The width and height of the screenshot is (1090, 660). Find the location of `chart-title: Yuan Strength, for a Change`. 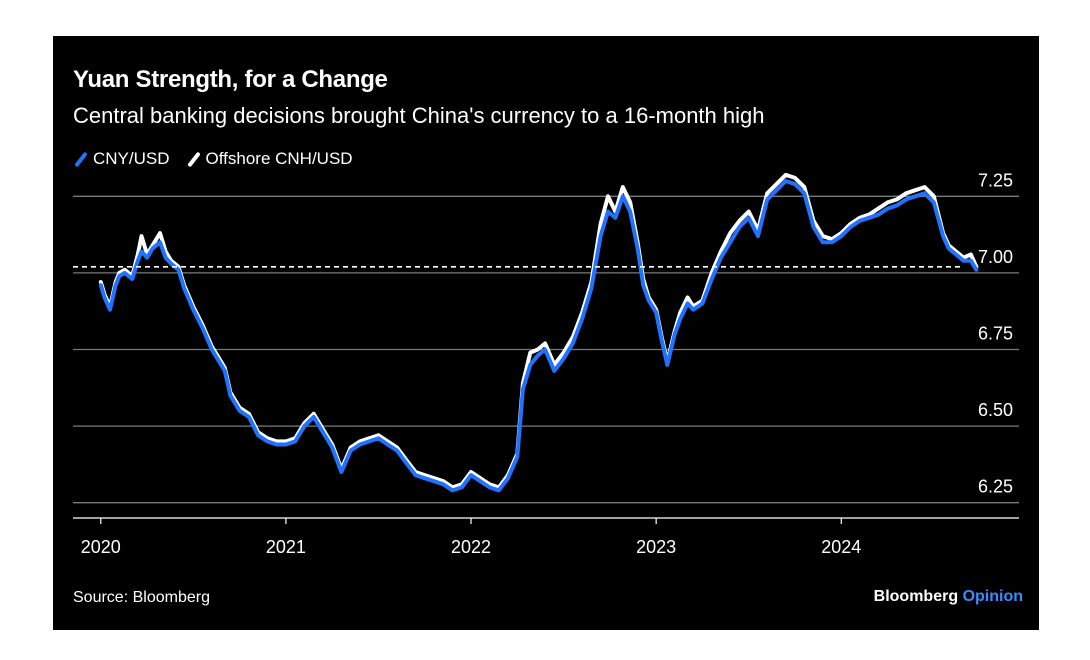

chart-title: Yuan Strength, for a Change is located at coordinates (230, 79).